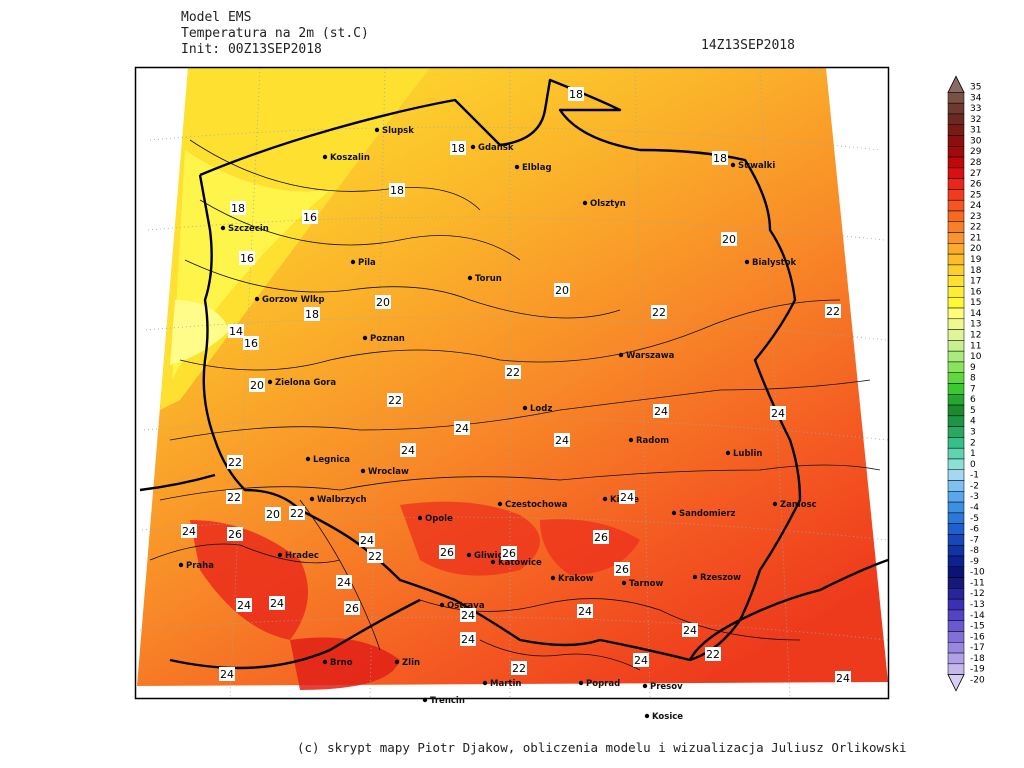  What do you see at coordinates (798, 505) in the screenshot?
I see `city-name: Zamosc` at bounding box center [798, 505].